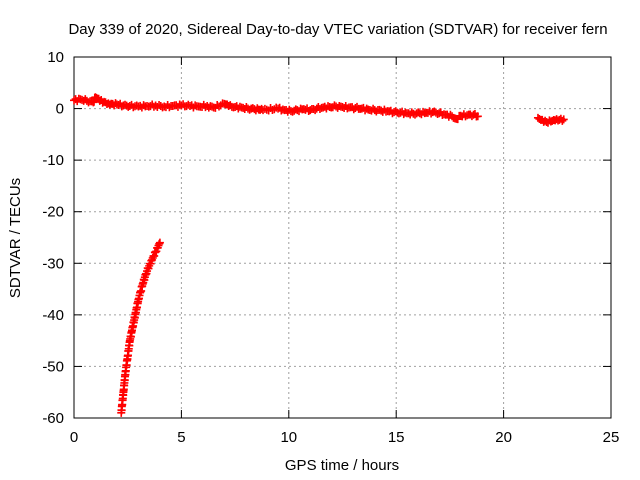  Describe the element at coordinates (396, 437) in the screenshot. I see `x-tick-label: 15` at that location.